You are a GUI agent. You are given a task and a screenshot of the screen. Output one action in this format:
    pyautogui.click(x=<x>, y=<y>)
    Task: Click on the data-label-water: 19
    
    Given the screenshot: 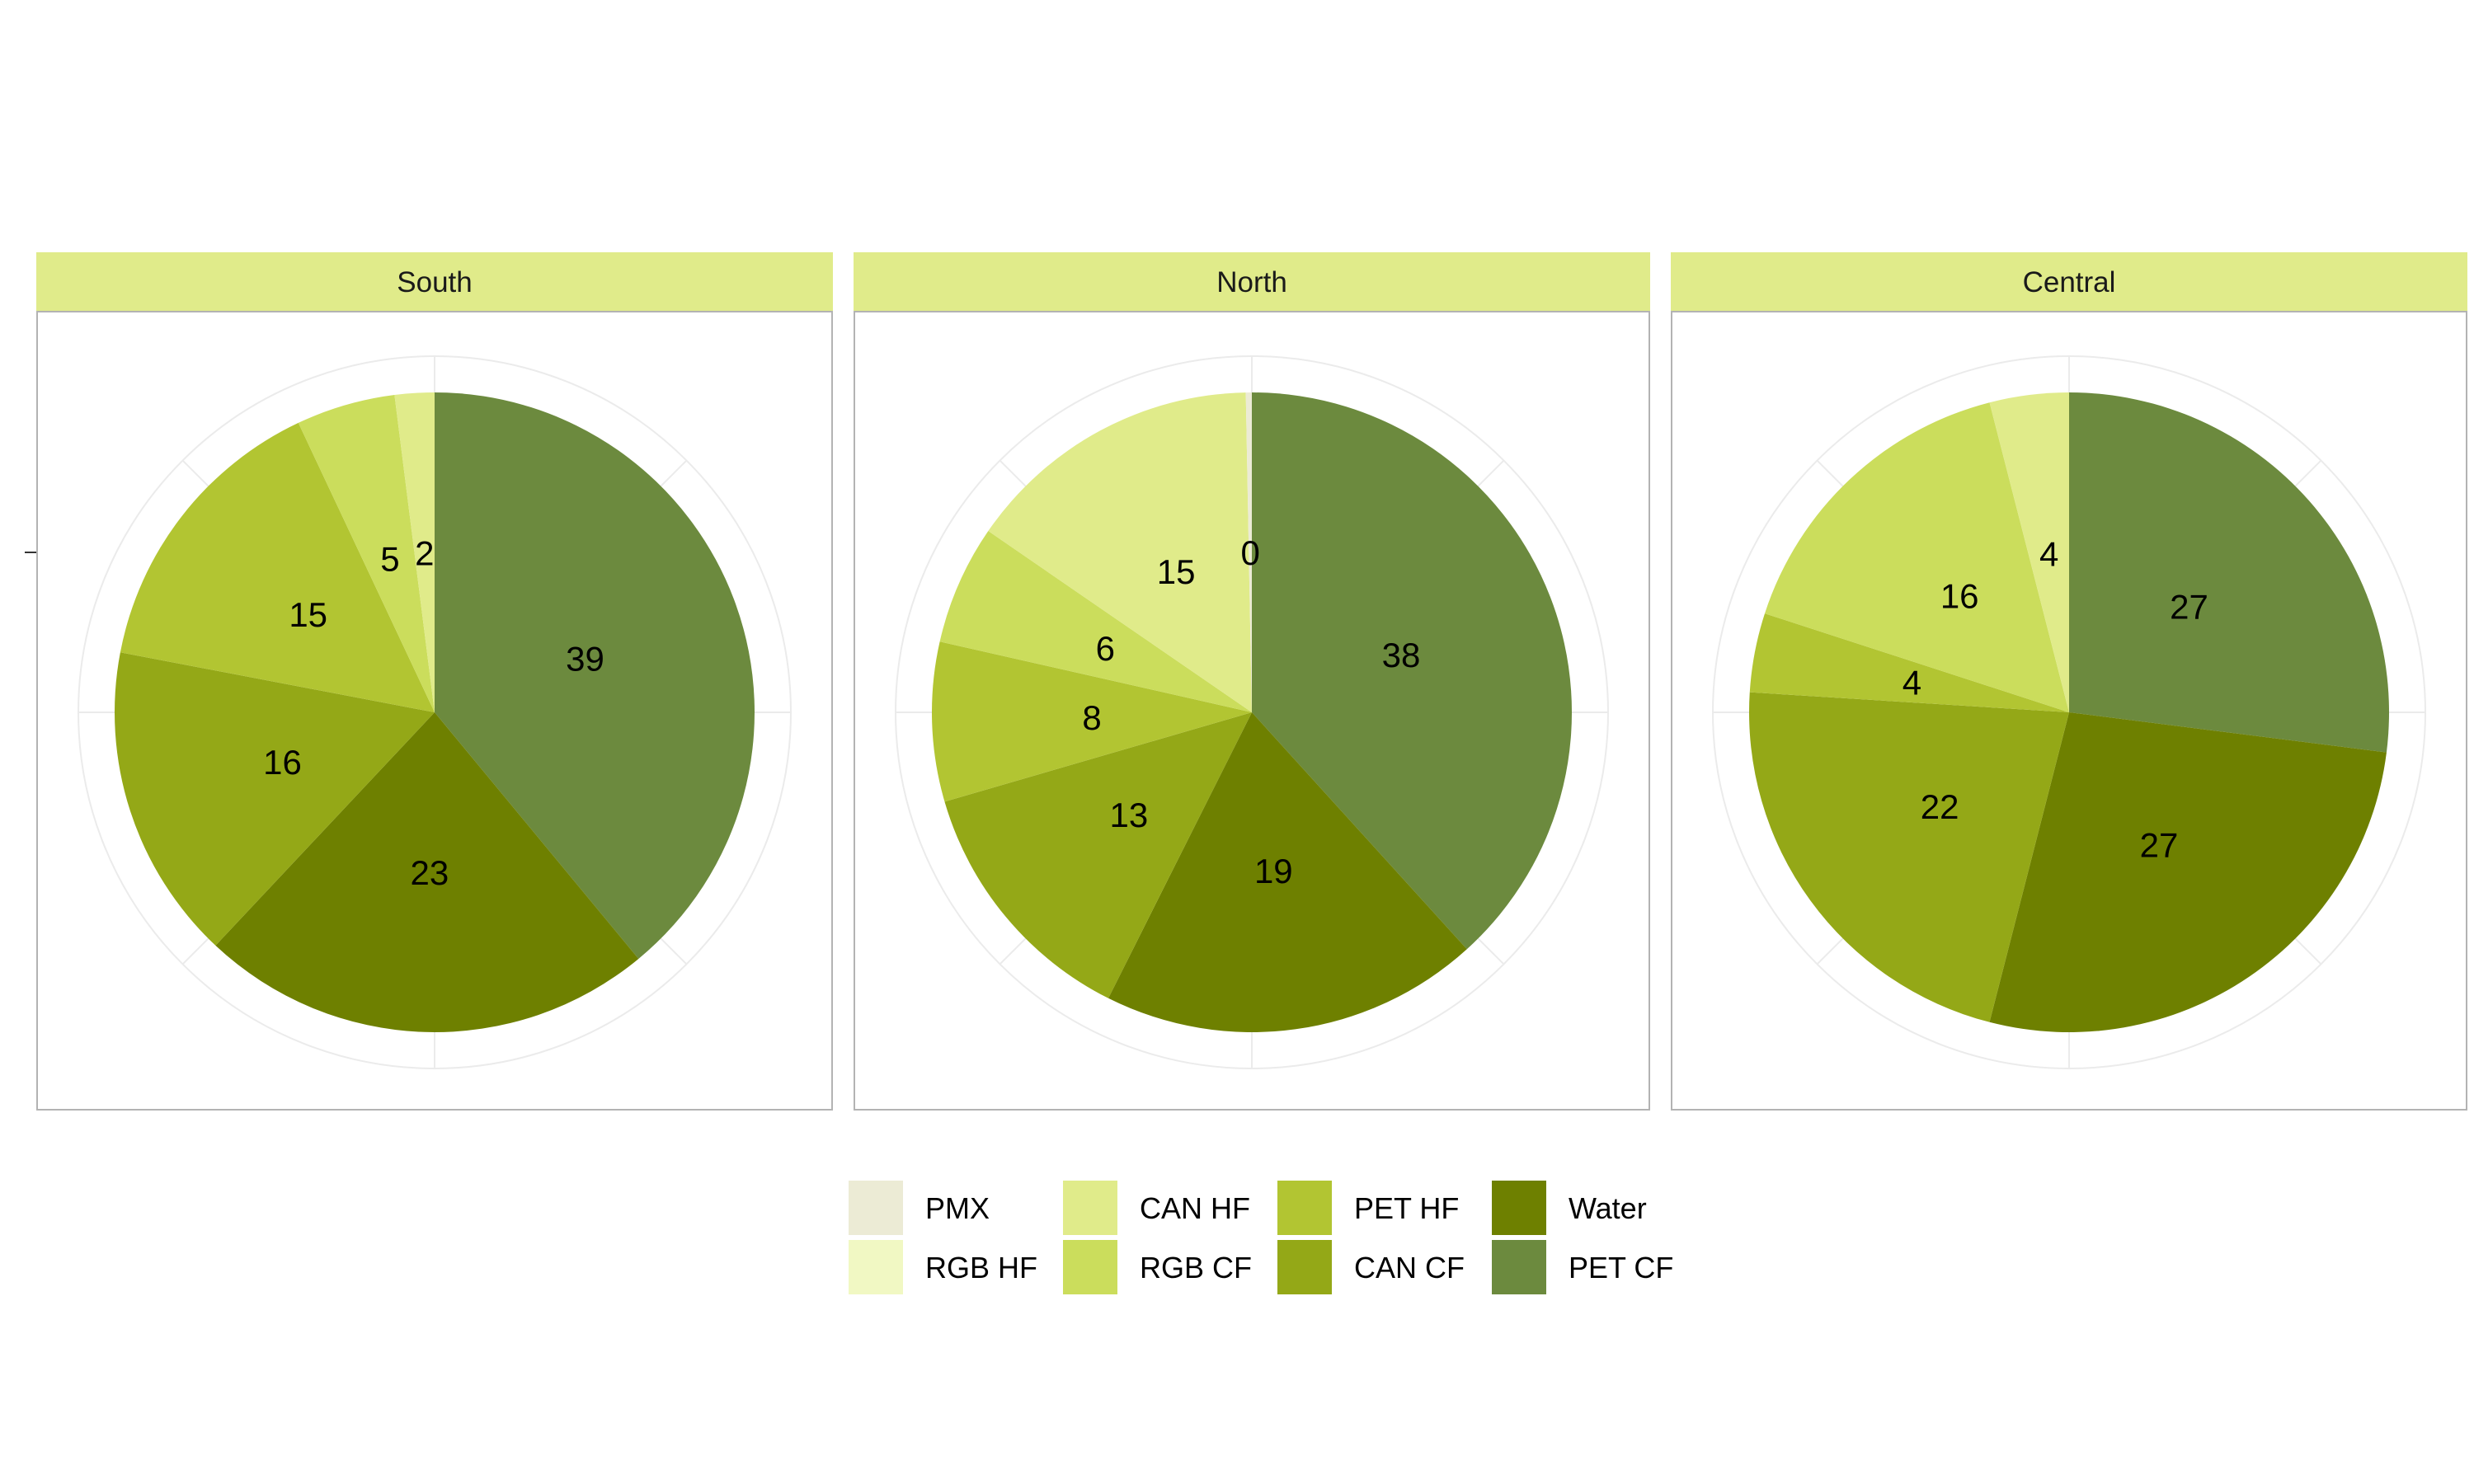 What is the action you would take?
    pyautogui.click(x=1273, y=871)
    